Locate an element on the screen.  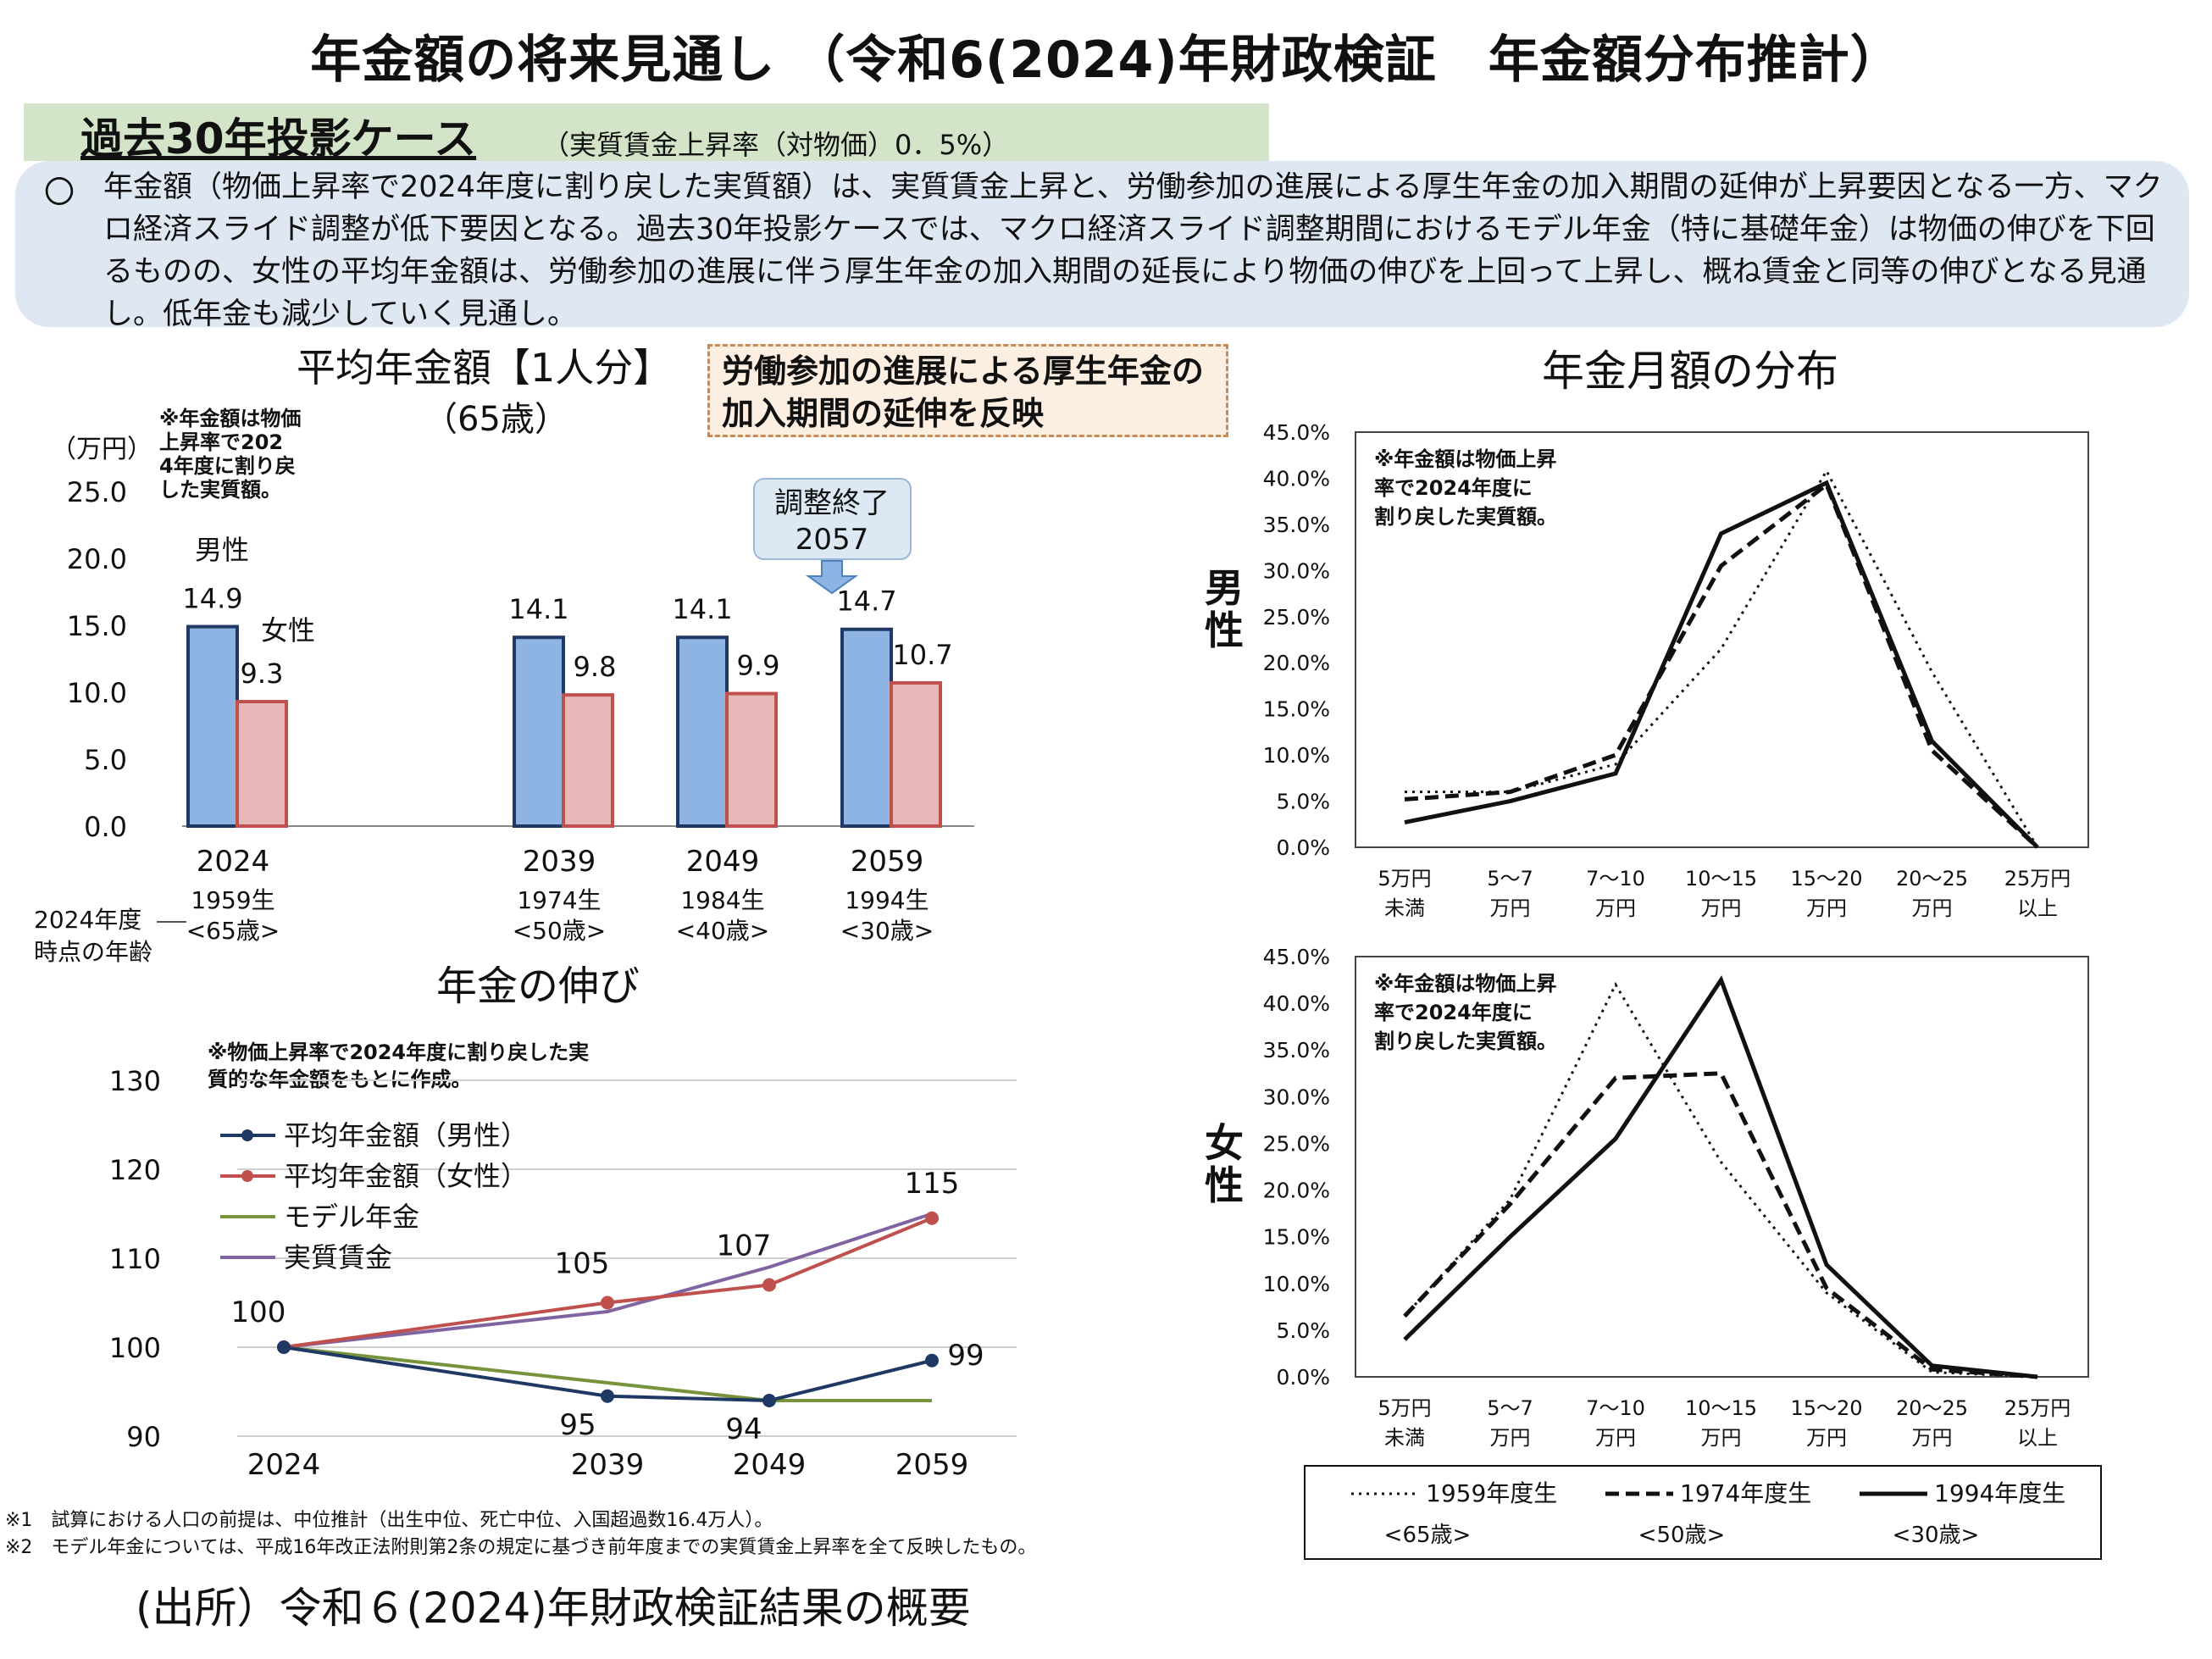
y-tick-label: 35.0% is located at coordinates (1296, 1051).